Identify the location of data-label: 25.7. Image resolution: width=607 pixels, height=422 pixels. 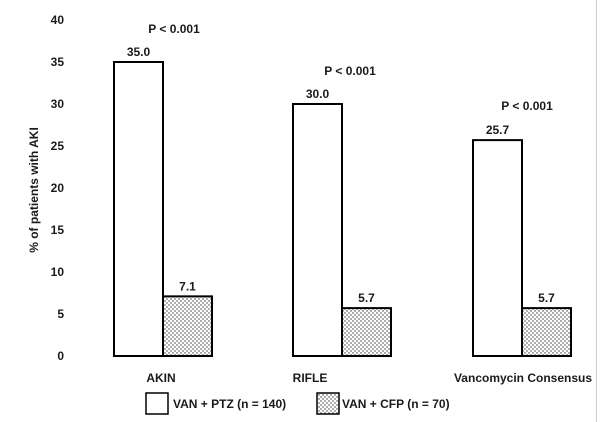
(498, 130).